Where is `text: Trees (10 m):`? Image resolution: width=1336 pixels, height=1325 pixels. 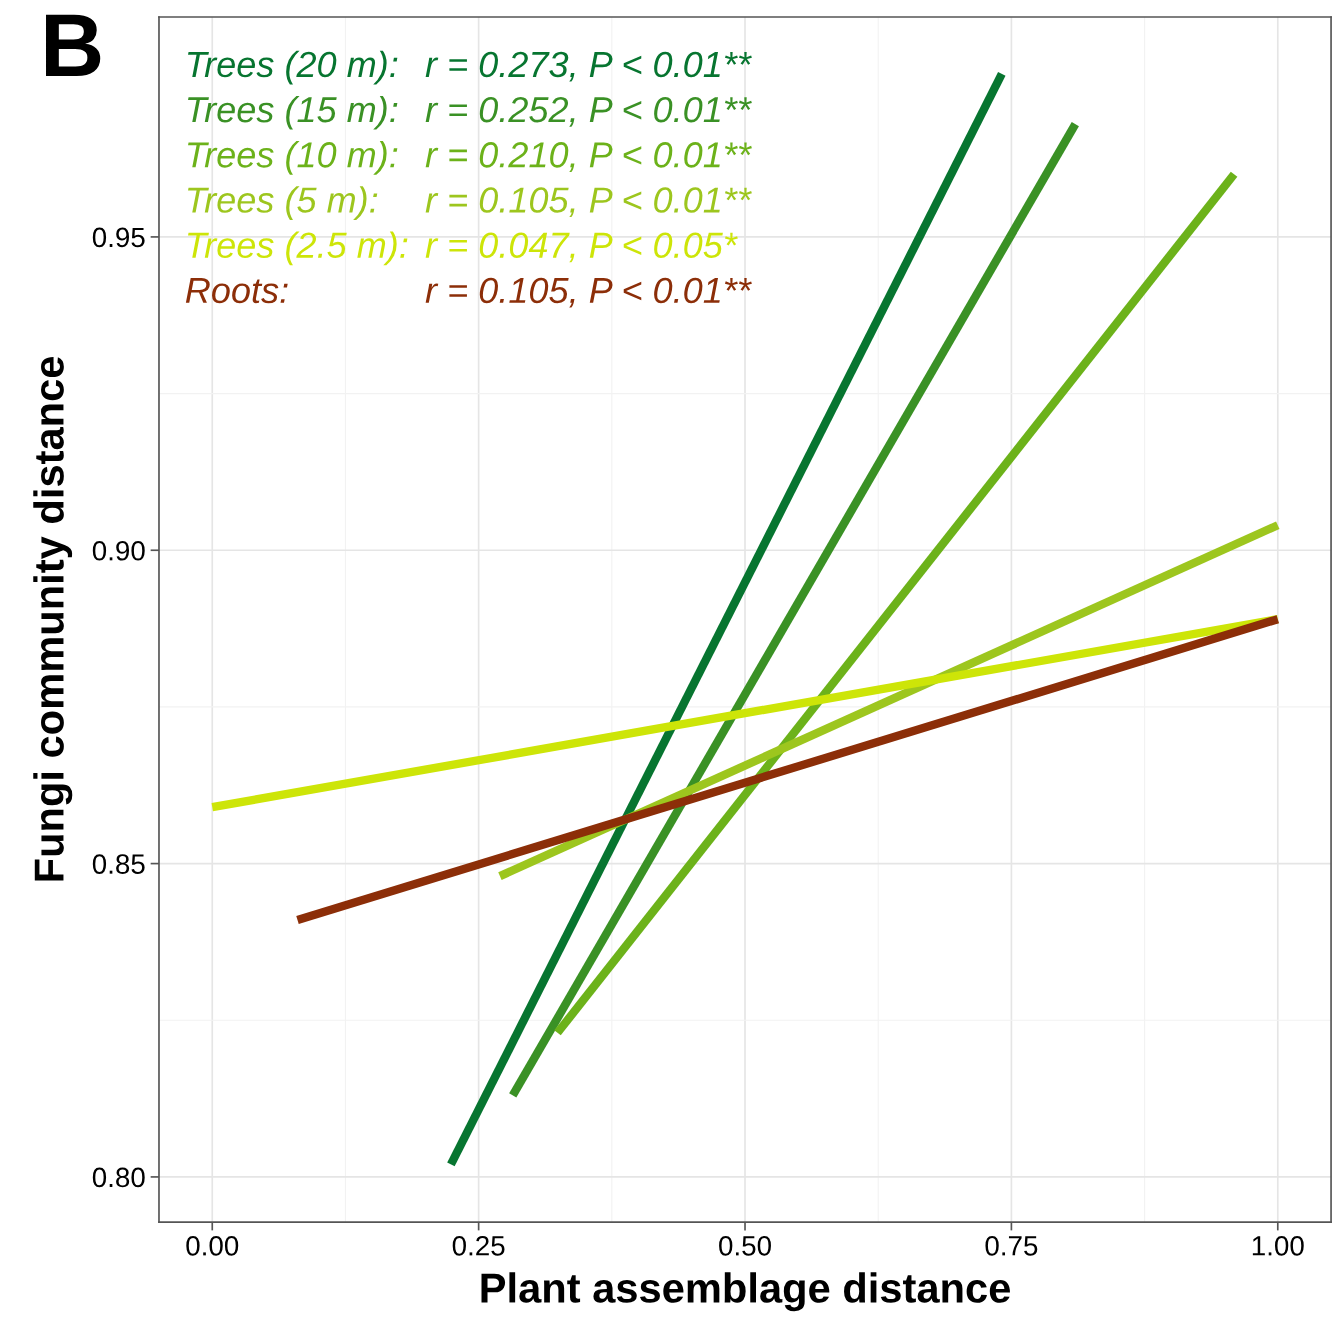
text: Trees (10 m): is located at coordinates (293, 158).